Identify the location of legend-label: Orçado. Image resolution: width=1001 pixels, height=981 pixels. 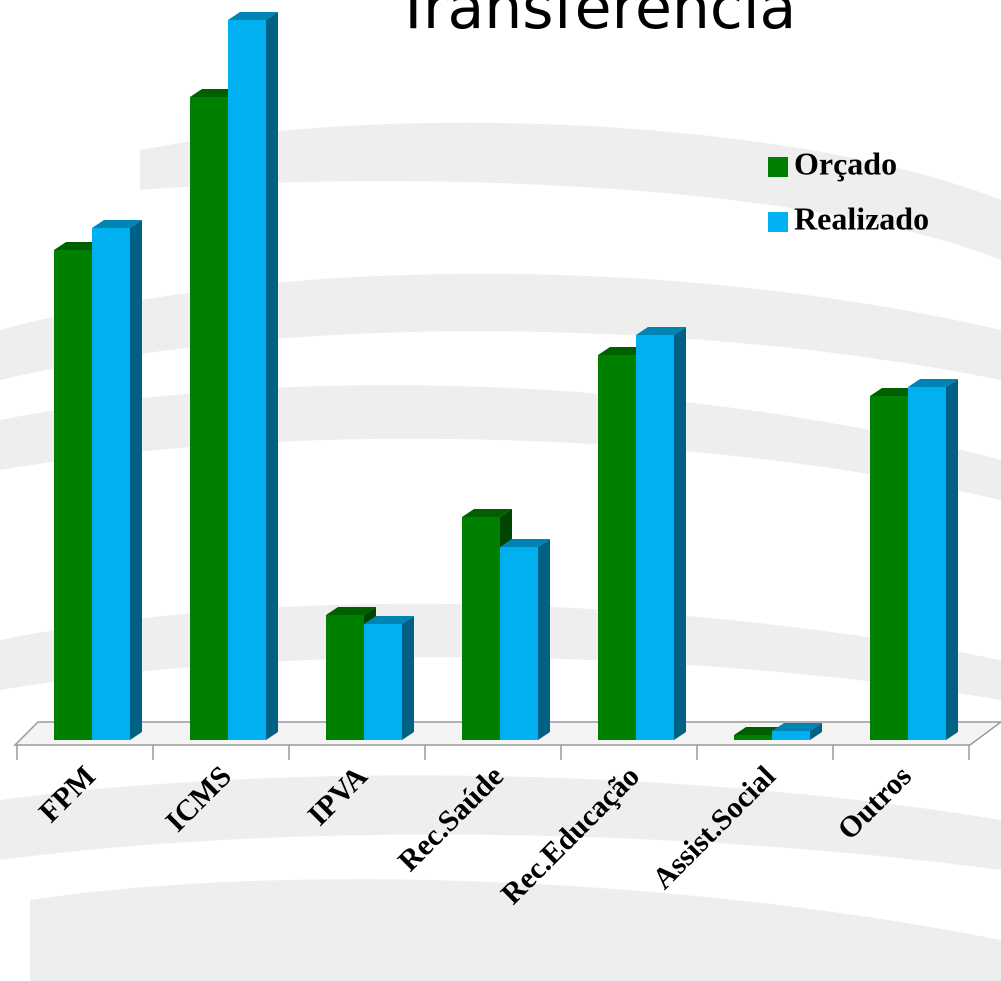
(845, 163).